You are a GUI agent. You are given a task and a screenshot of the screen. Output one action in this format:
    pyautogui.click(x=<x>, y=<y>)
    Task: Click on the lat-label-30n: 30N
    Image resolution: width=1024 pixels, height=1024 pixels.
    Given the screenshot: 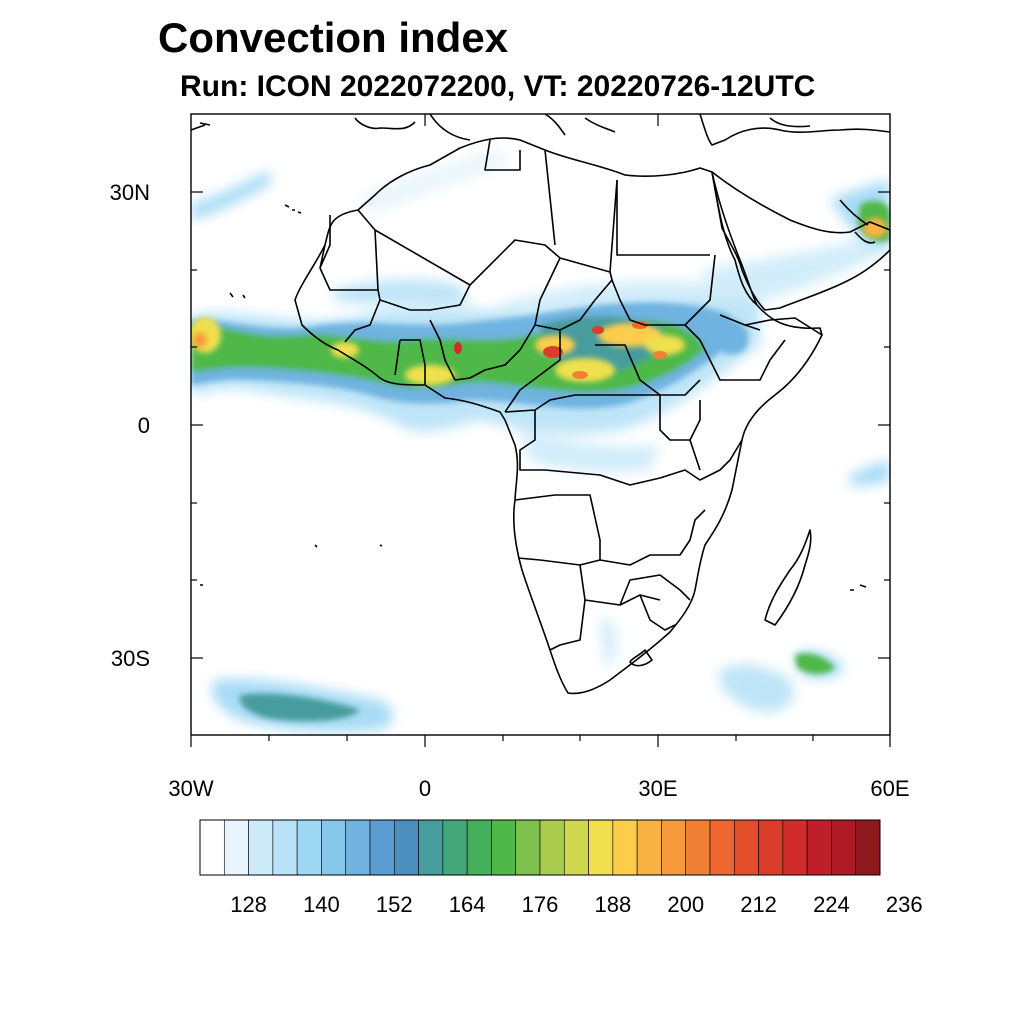 What is the action you would take?
    pyautogui.click(x=130, y=192)
    